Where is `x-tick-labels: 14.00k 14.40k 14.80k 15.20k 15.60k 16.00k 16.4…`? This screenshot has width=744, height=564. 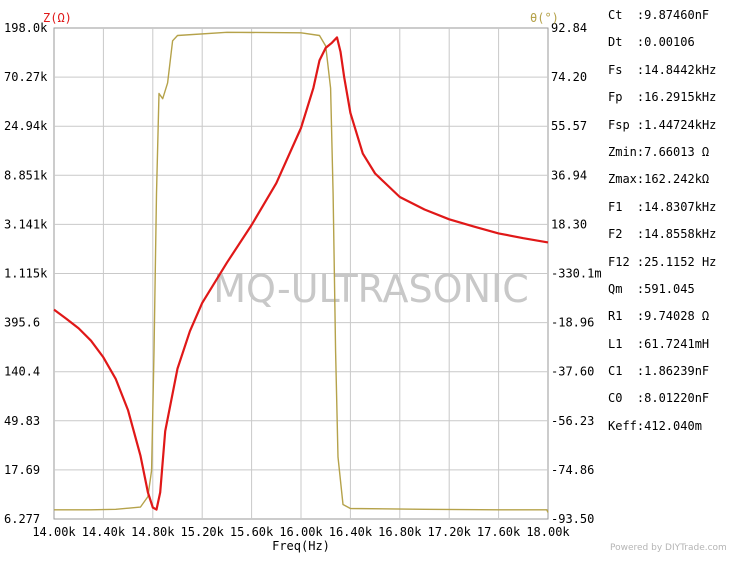
x-tick-labels: 14.00k 14.40k 14.80k 15.20k 15.60k 16.00k 16.4… is located at coordinates (301, 532).